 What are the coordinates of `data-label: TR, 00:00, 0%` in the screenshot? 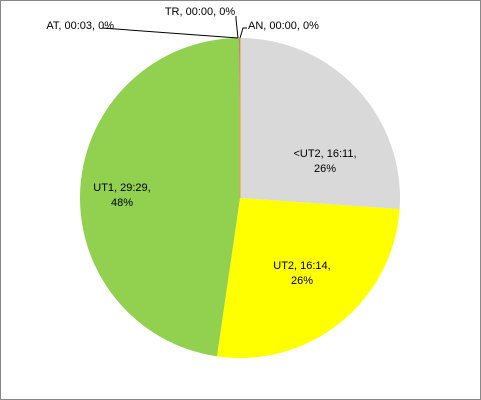 It's located at (200, 12).